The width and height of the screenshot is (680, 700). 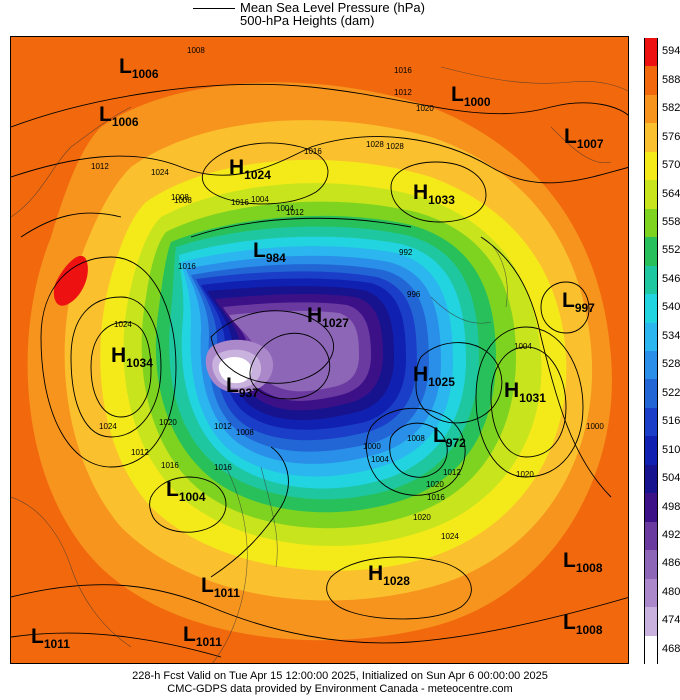 What do you see at coordinates (50, 638) in the screenshot?
I see `low-1011-sw-label: L1011` at bounding box center [50, 638].